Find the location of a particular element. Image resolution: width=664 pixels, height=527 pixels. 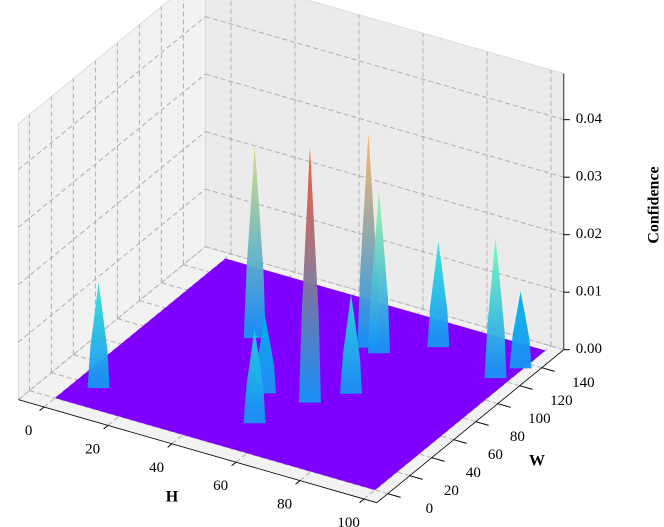

z-tick-label: 0.03 is located at coordinates (589, 177).